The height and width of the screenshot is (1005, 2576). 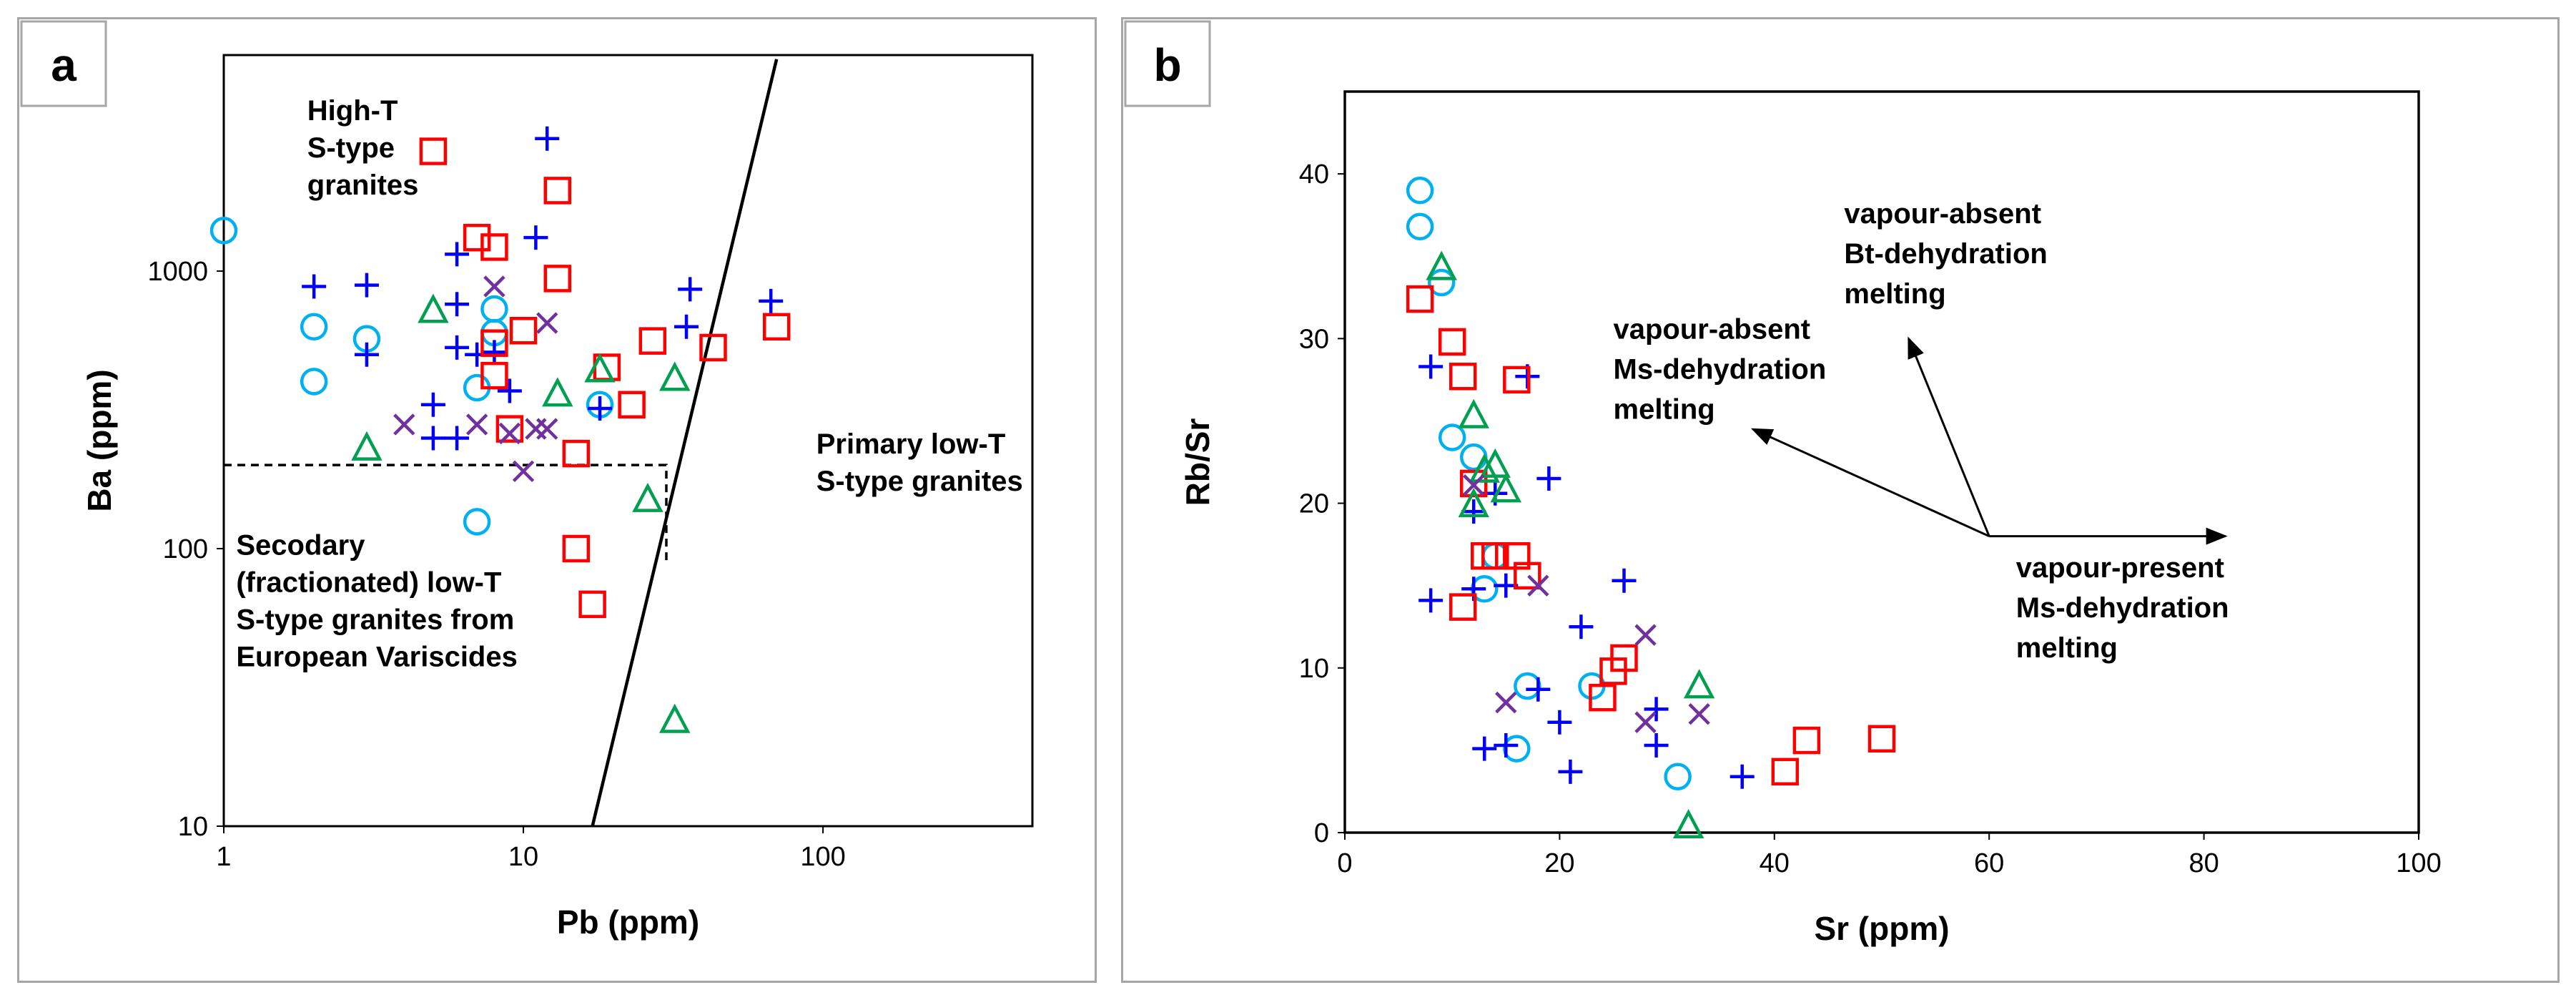 What do you see at coordinates (2418, 863) in the screenshot?
I see `x-tick-label: 100` at bounding box center [2418, 863].